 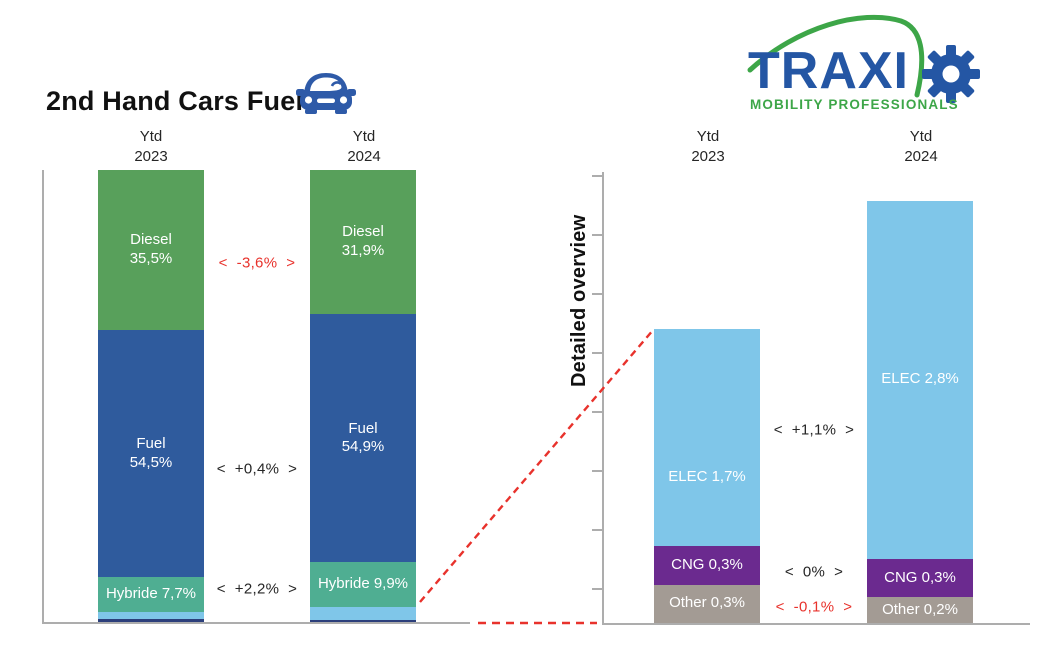 I want to click on bar-segment-label: Hybride 9,9%, so click(x=363, y=584).